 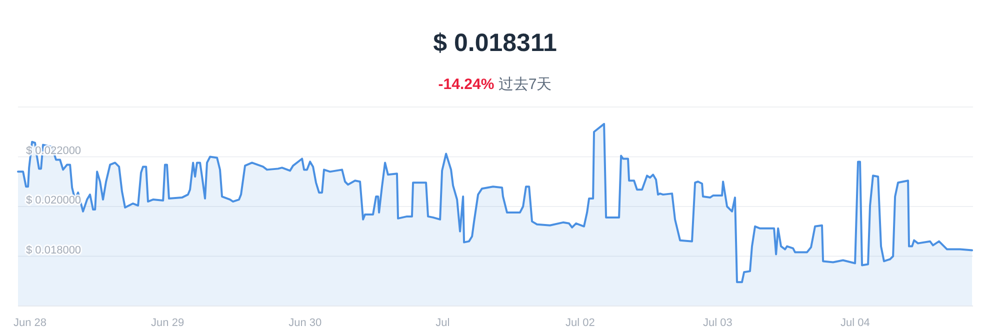 I want to click on chart-subtitle: -14.24% 过去7天, so click(x=495, y=84).